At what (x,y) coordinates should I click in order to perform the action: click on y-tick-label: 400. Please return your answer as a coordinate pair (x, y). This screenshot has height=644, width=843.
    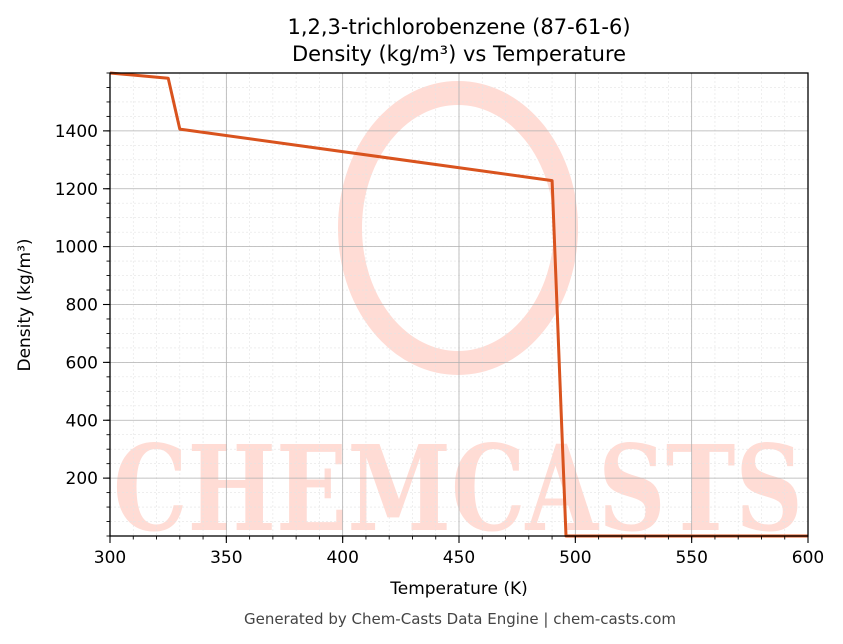
    Looking at the image, I should click on (82, 421).